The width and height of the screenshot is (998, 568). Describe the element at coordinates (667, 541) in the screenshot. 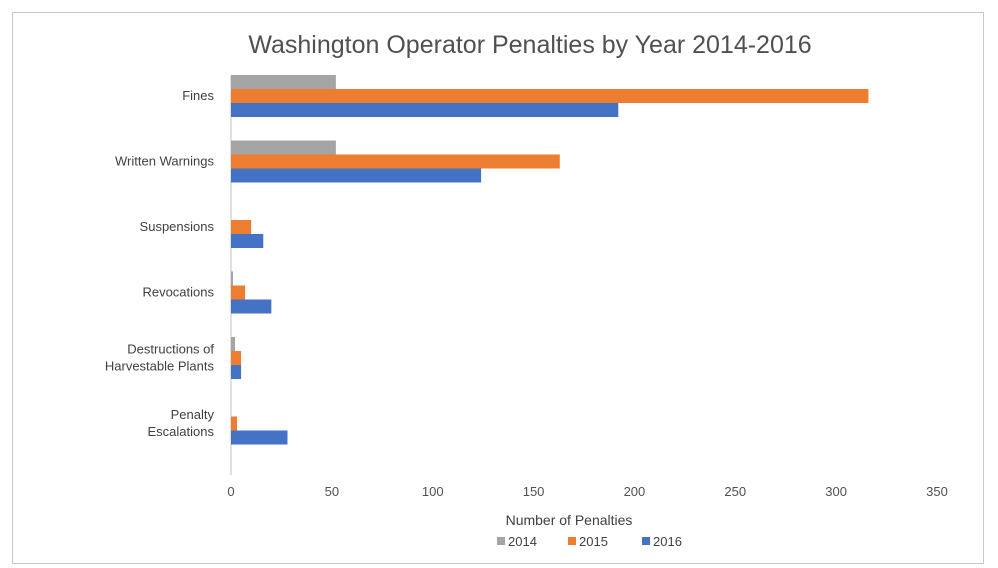

I see `legend-label-2016: 2016` at that location.